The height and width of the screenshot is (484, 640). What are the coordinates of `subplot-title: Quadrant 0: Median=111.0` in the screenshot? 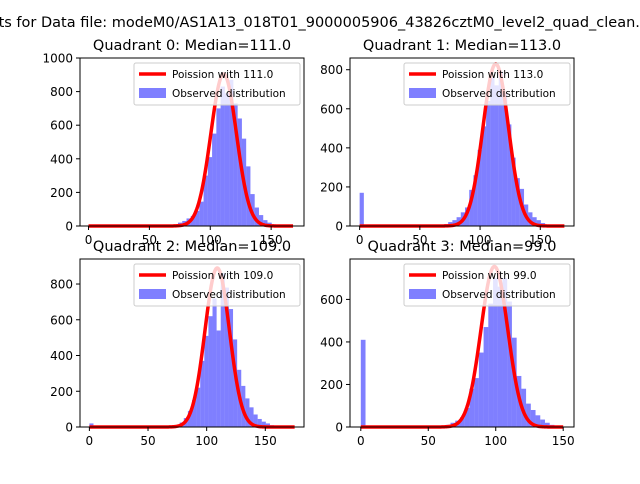 It's located at (192, 46).